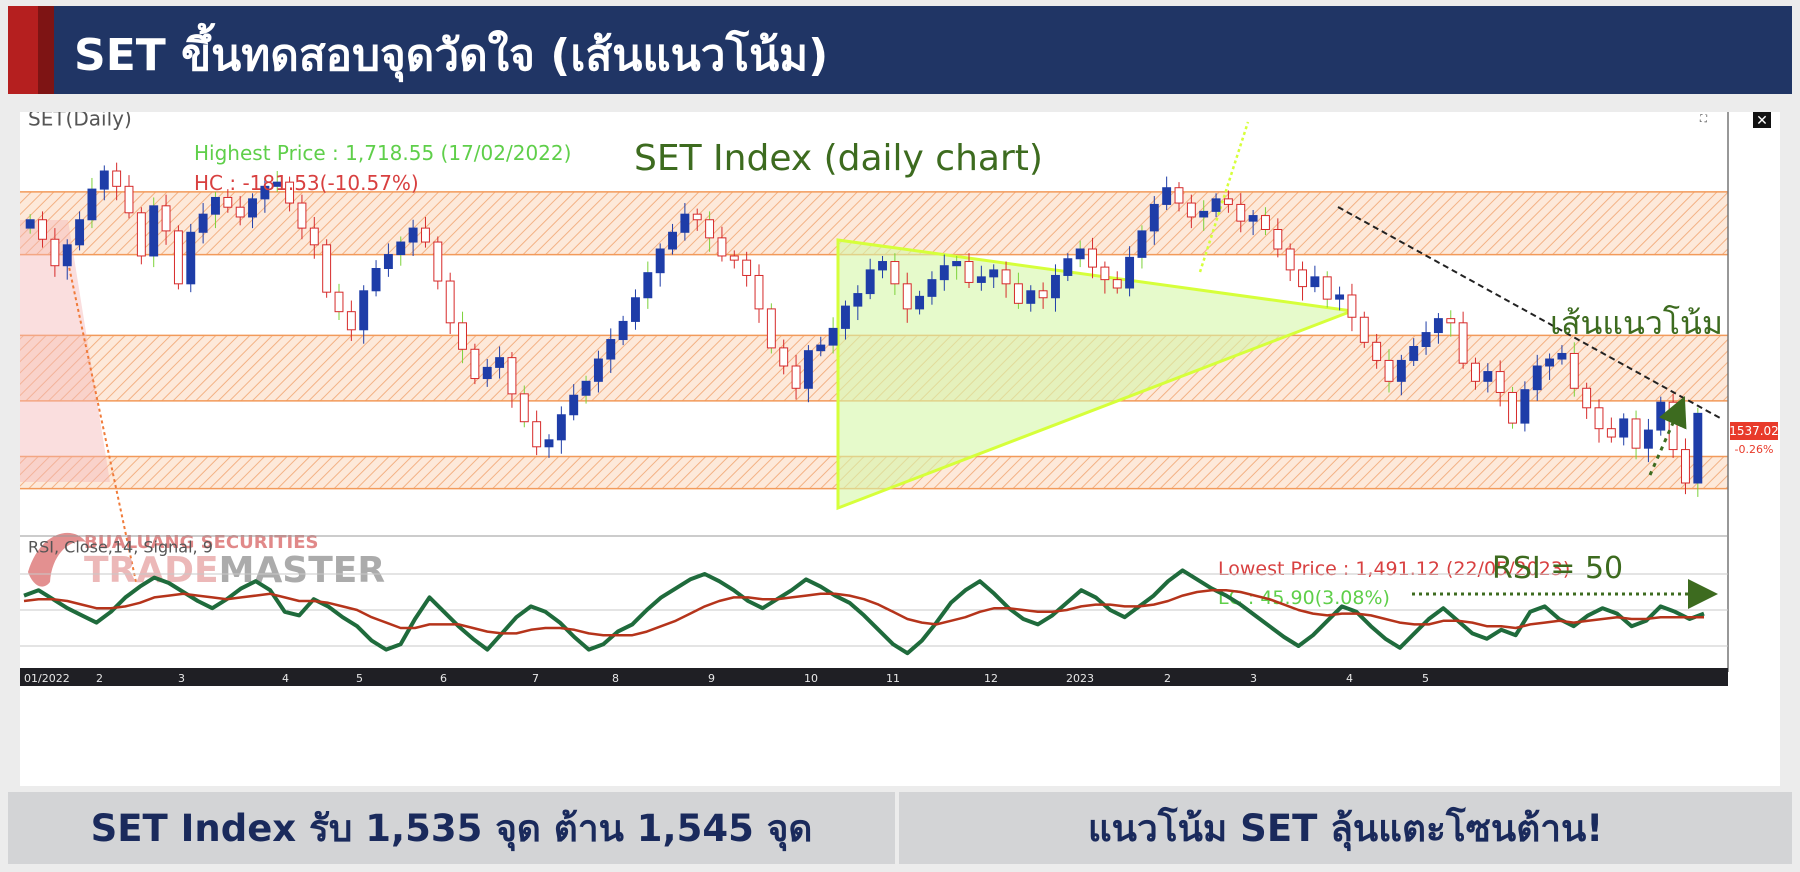  Describe the element at coordinates (1080, 678) in the screenshot. I see `time-axis-tick-label: 2023` at that location.